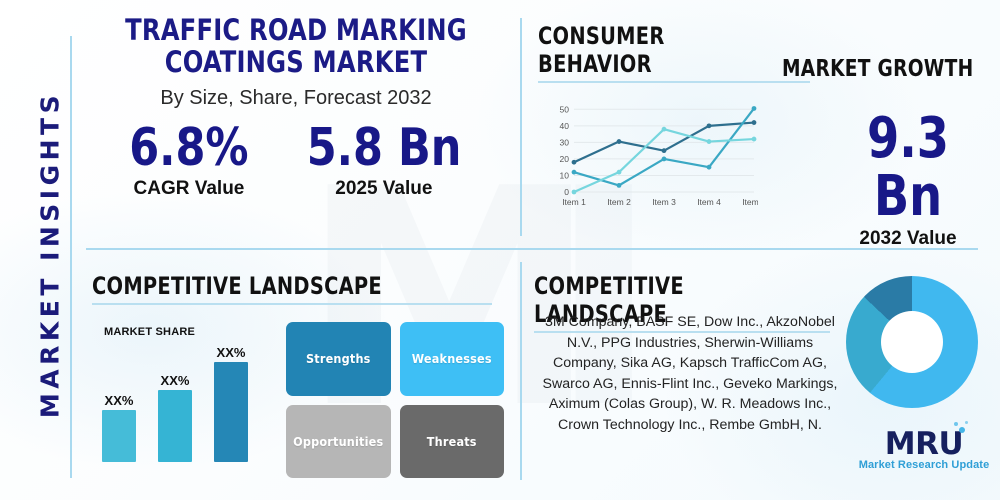  What do you see at coordinates (296, 46) in the screenshot?
I see `page-title: TRAFFIC ROAD MARKING COATINGS MARKET` at bounding box center [296, 46].